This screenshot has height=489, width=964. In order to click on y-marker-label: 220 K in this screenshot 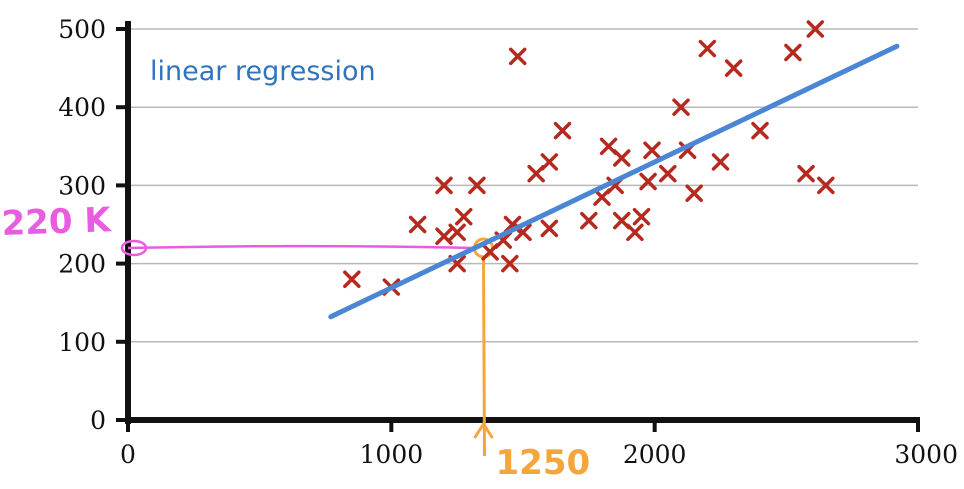, I will do `click(57, 222)`.